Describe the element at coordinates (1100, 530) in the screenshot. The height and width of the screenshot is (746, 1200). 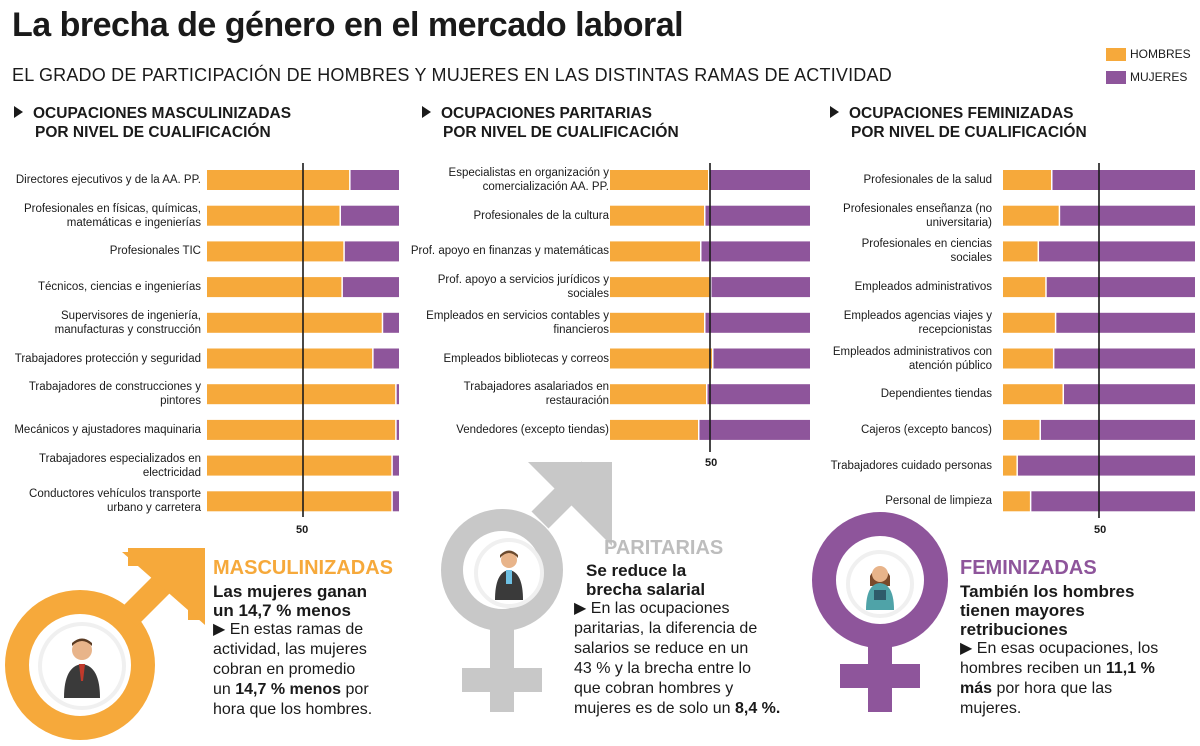
I see `chart-fem-fifty-tick: 50` at that location.